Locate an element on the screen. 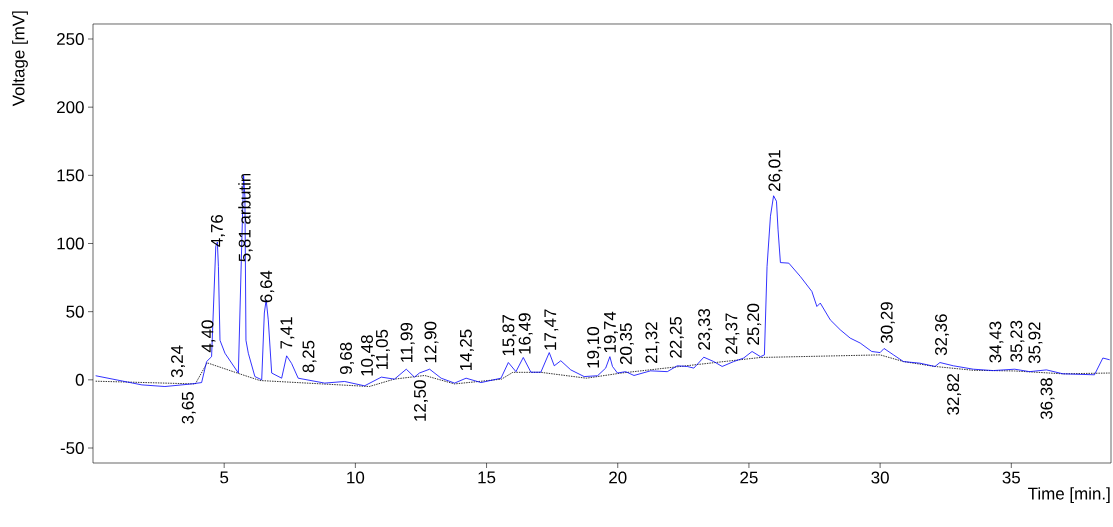 This screenshot has height=527, width=1113. y-tick-label: 100 is located at coordinates (70, 243).